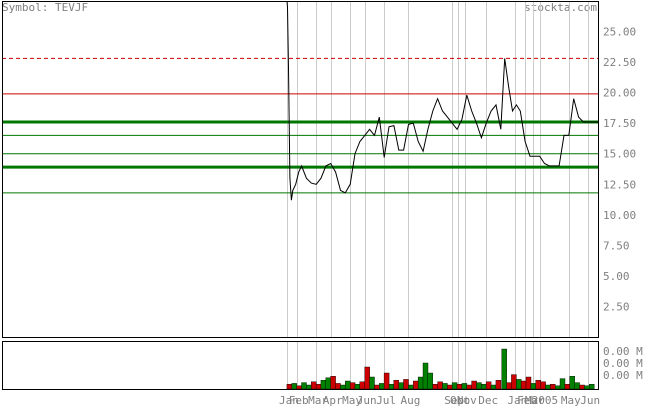 The width and height of the screenshot is (655, 406). What do you see at coordinates (619, 32) in the screenshot?
I see `price-tick-label: 25.00` at bounding box center [619, 32].